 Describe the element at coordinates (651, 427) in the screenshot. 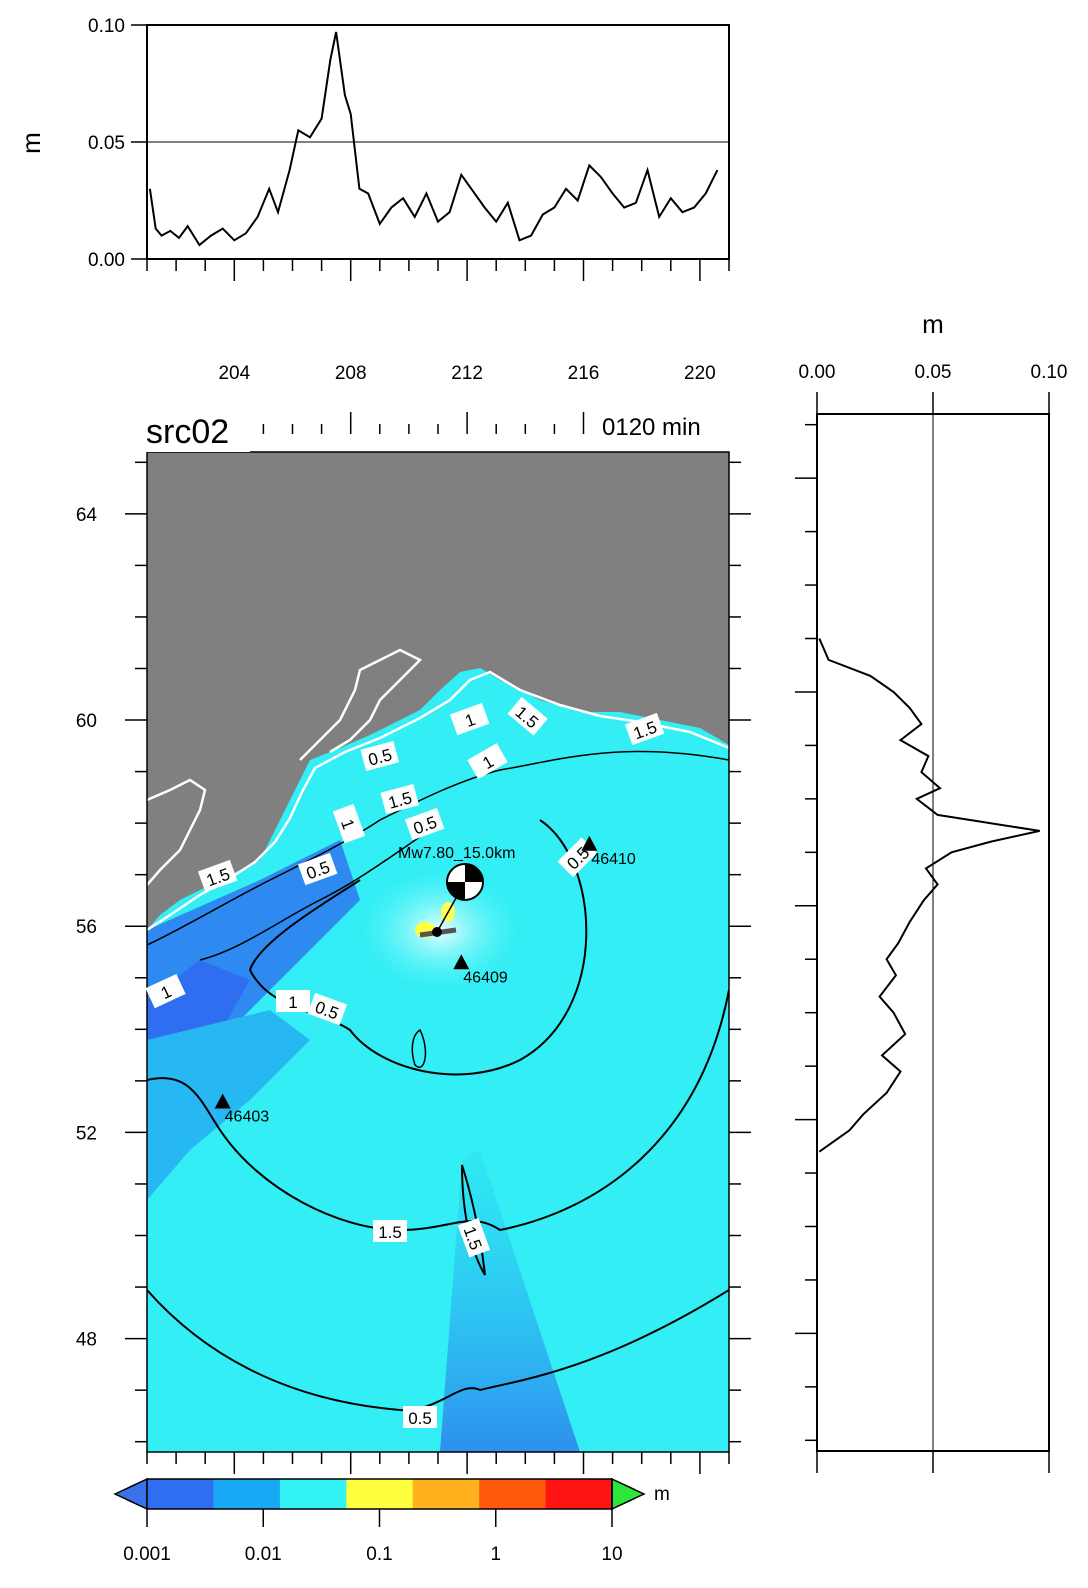

I see `time-label: 0120 min` at that location.